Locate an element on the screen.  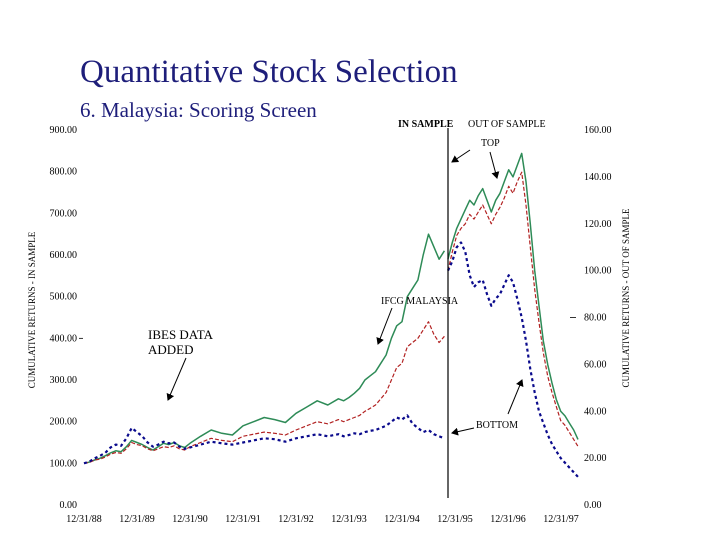
y-tick-label: 700.00 is located at coordinates (64, 213).